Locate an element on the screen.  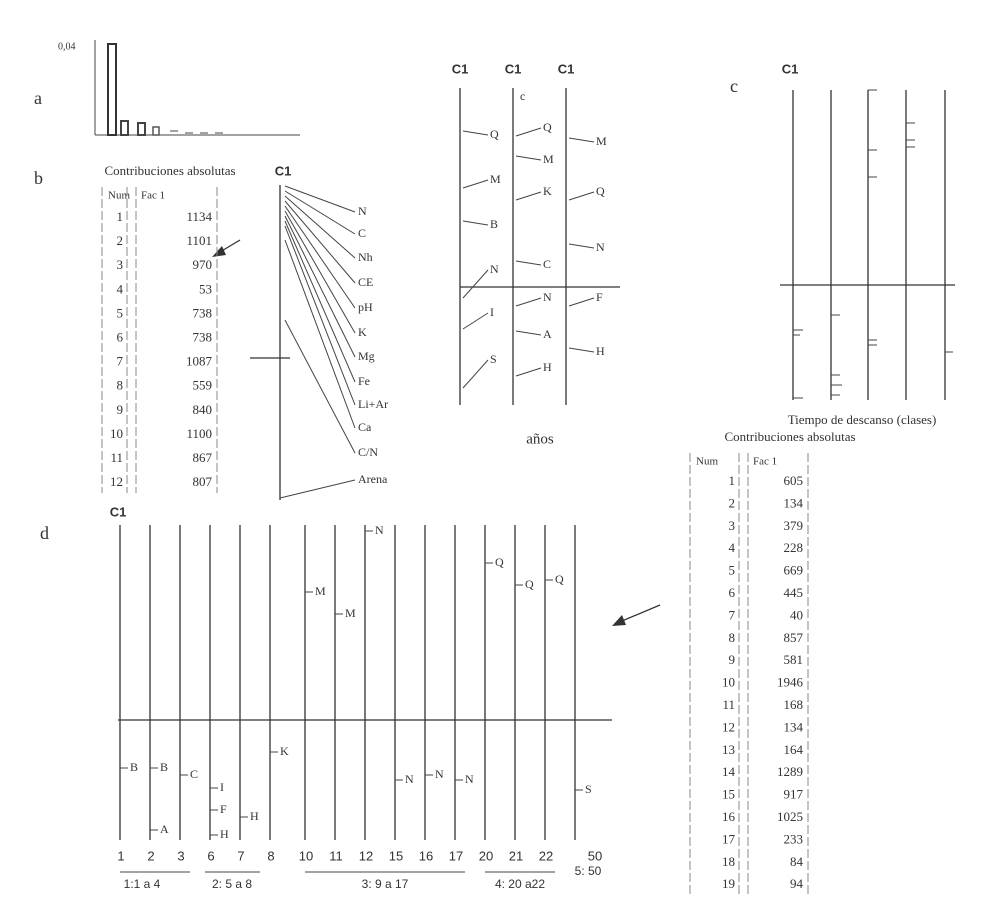
panel-a-plot is located at coordinates (197, 88).